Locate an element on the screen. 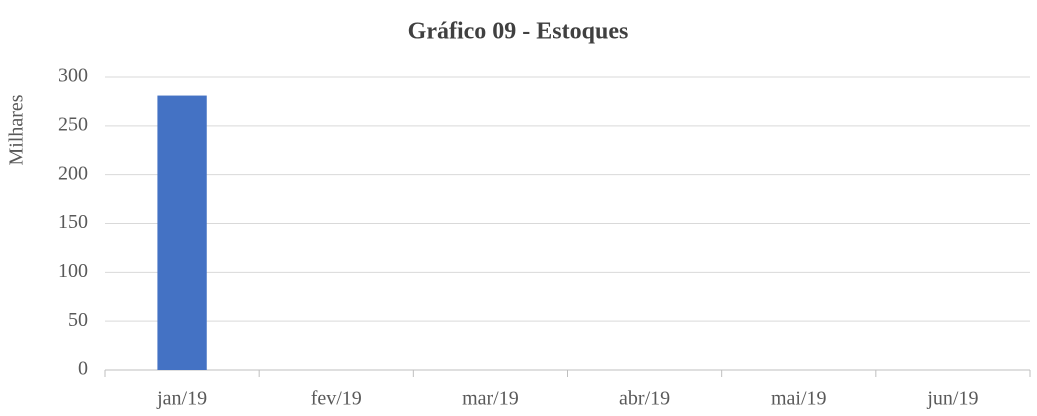 Image resolution: width=1037 pixels, height=416 pixels. y-axis-label: Milhares is located at coordinates (17, 129).